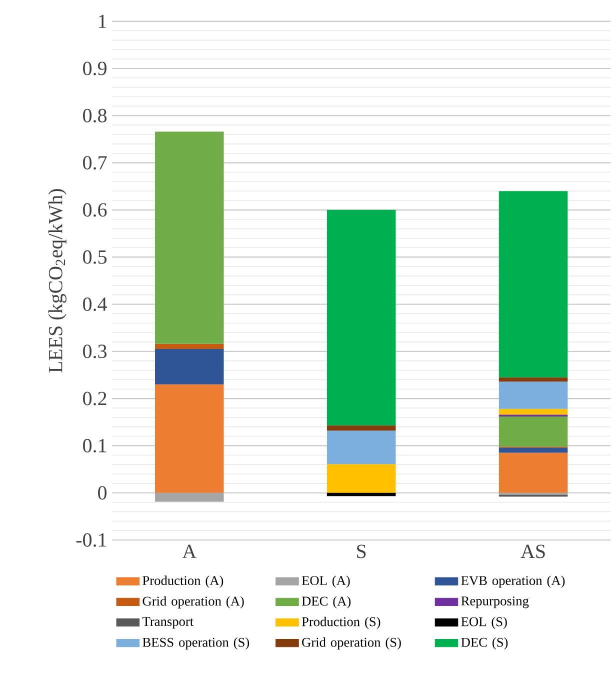 This screenshot has height=685, width=615. I want to click on legend-label: EOL (S), so click(484, 622).